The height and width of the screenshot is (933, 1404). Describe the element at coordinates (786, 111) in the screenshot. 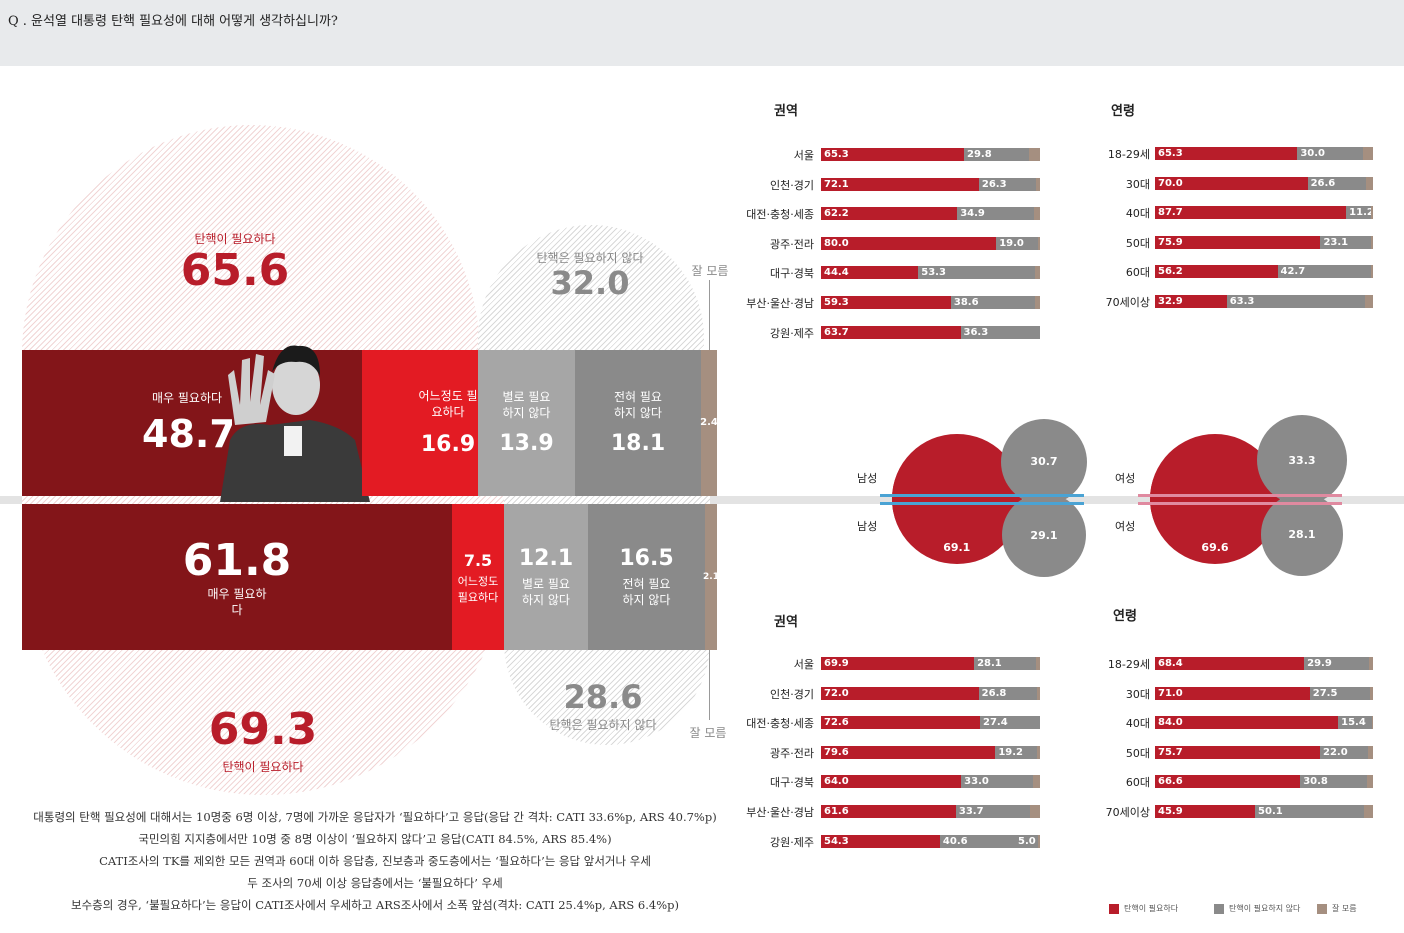

I see `top-region-title: 권역` at that location.